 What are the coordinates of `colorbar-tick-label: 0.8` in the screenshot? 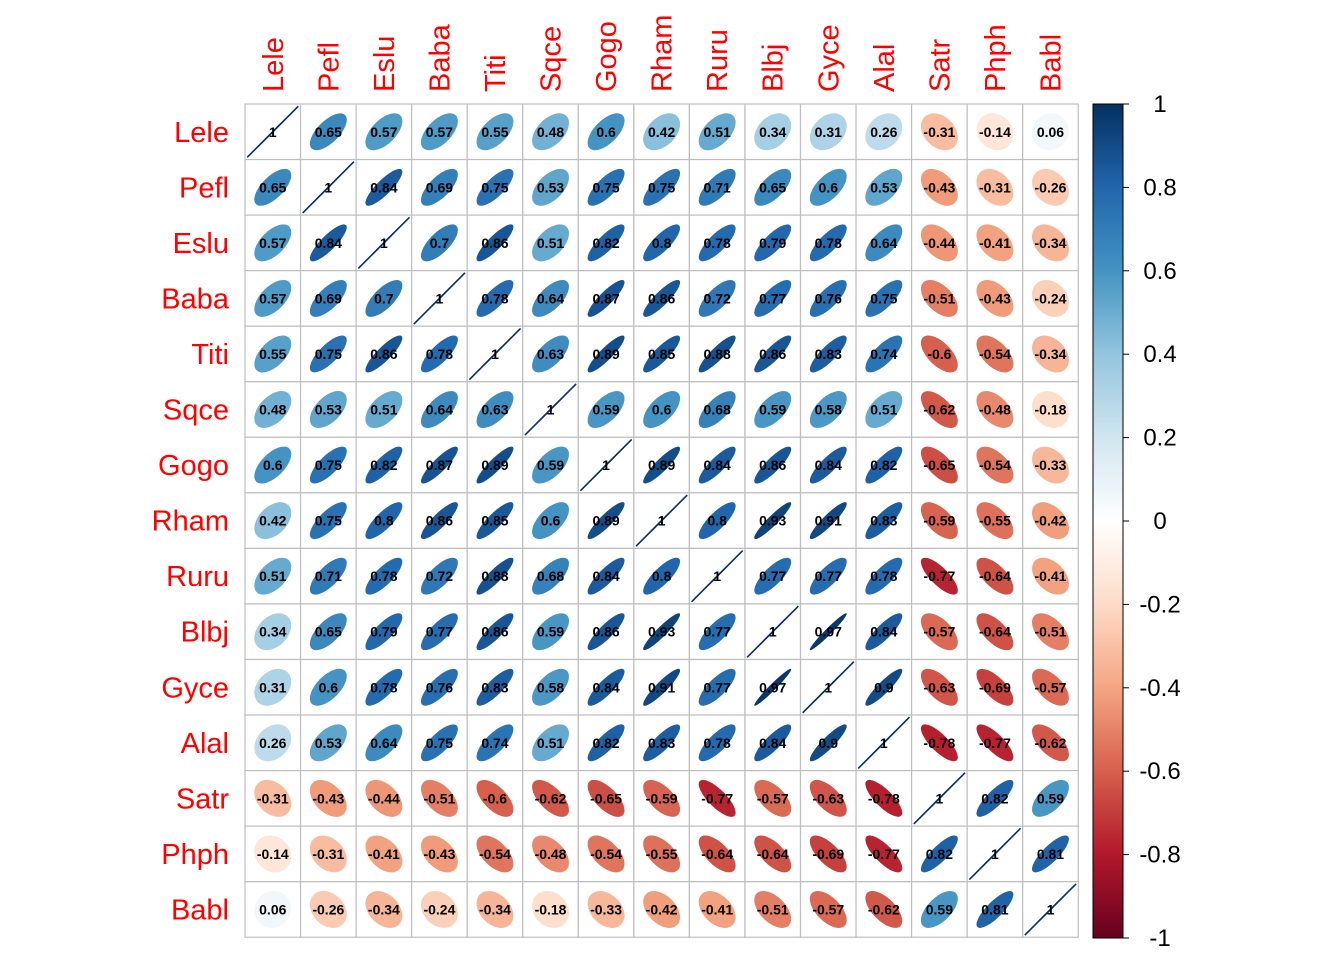 It's located at (1159, 187).